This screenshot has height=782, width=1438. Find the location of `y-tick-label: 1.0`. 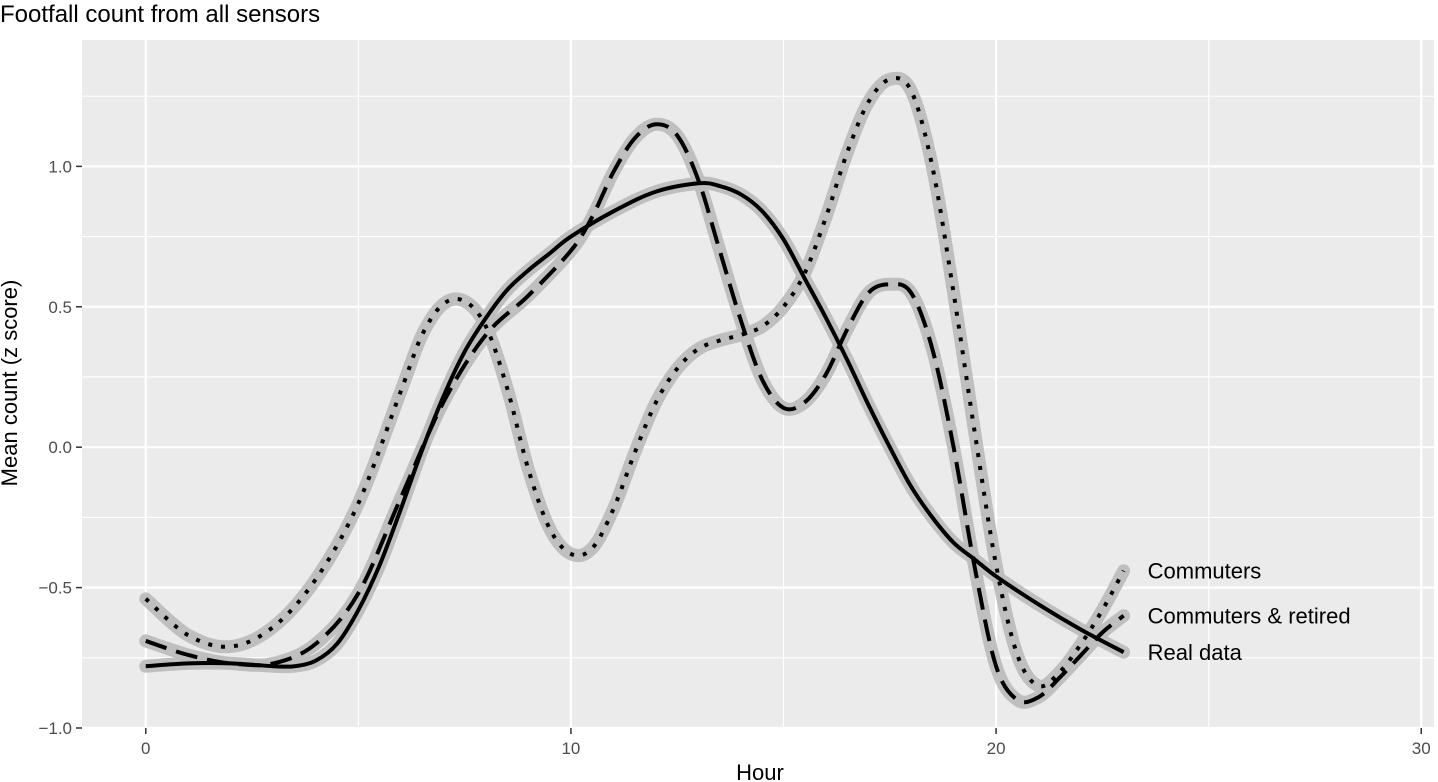

y-tick-label: 1.0 is located at coordinates (60, 166).